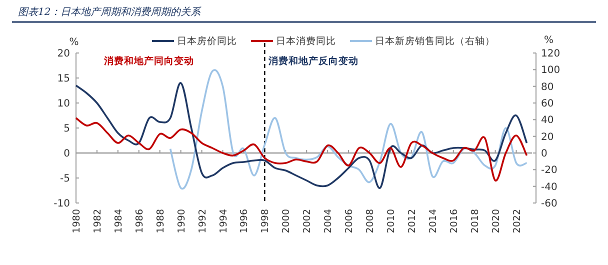 The height and width of the screenshot is (265, 608). What do you see at coordinates (224, 221) in the screenshot?
I see `x-tick-label: 1994` at bounding box center [224, 221].